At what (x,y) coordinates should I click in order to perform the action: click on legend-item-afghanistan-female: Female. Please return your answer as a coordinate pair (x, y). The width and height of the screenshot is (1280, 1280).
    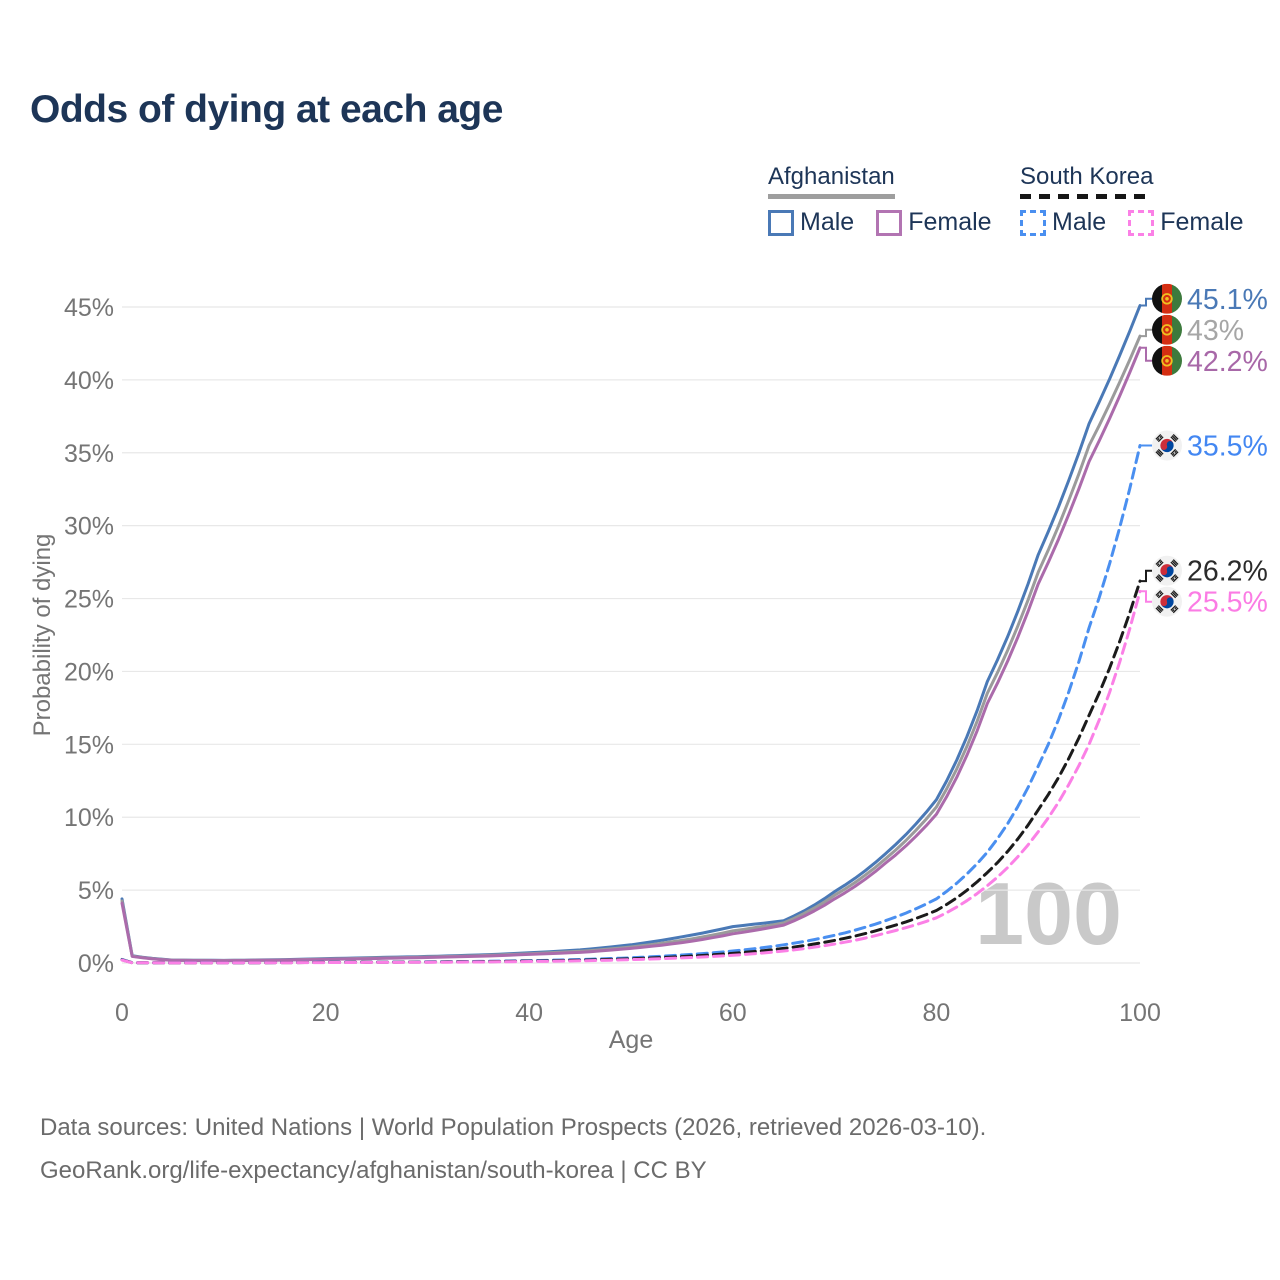
    Looking at the image, I should click on (934, 222).